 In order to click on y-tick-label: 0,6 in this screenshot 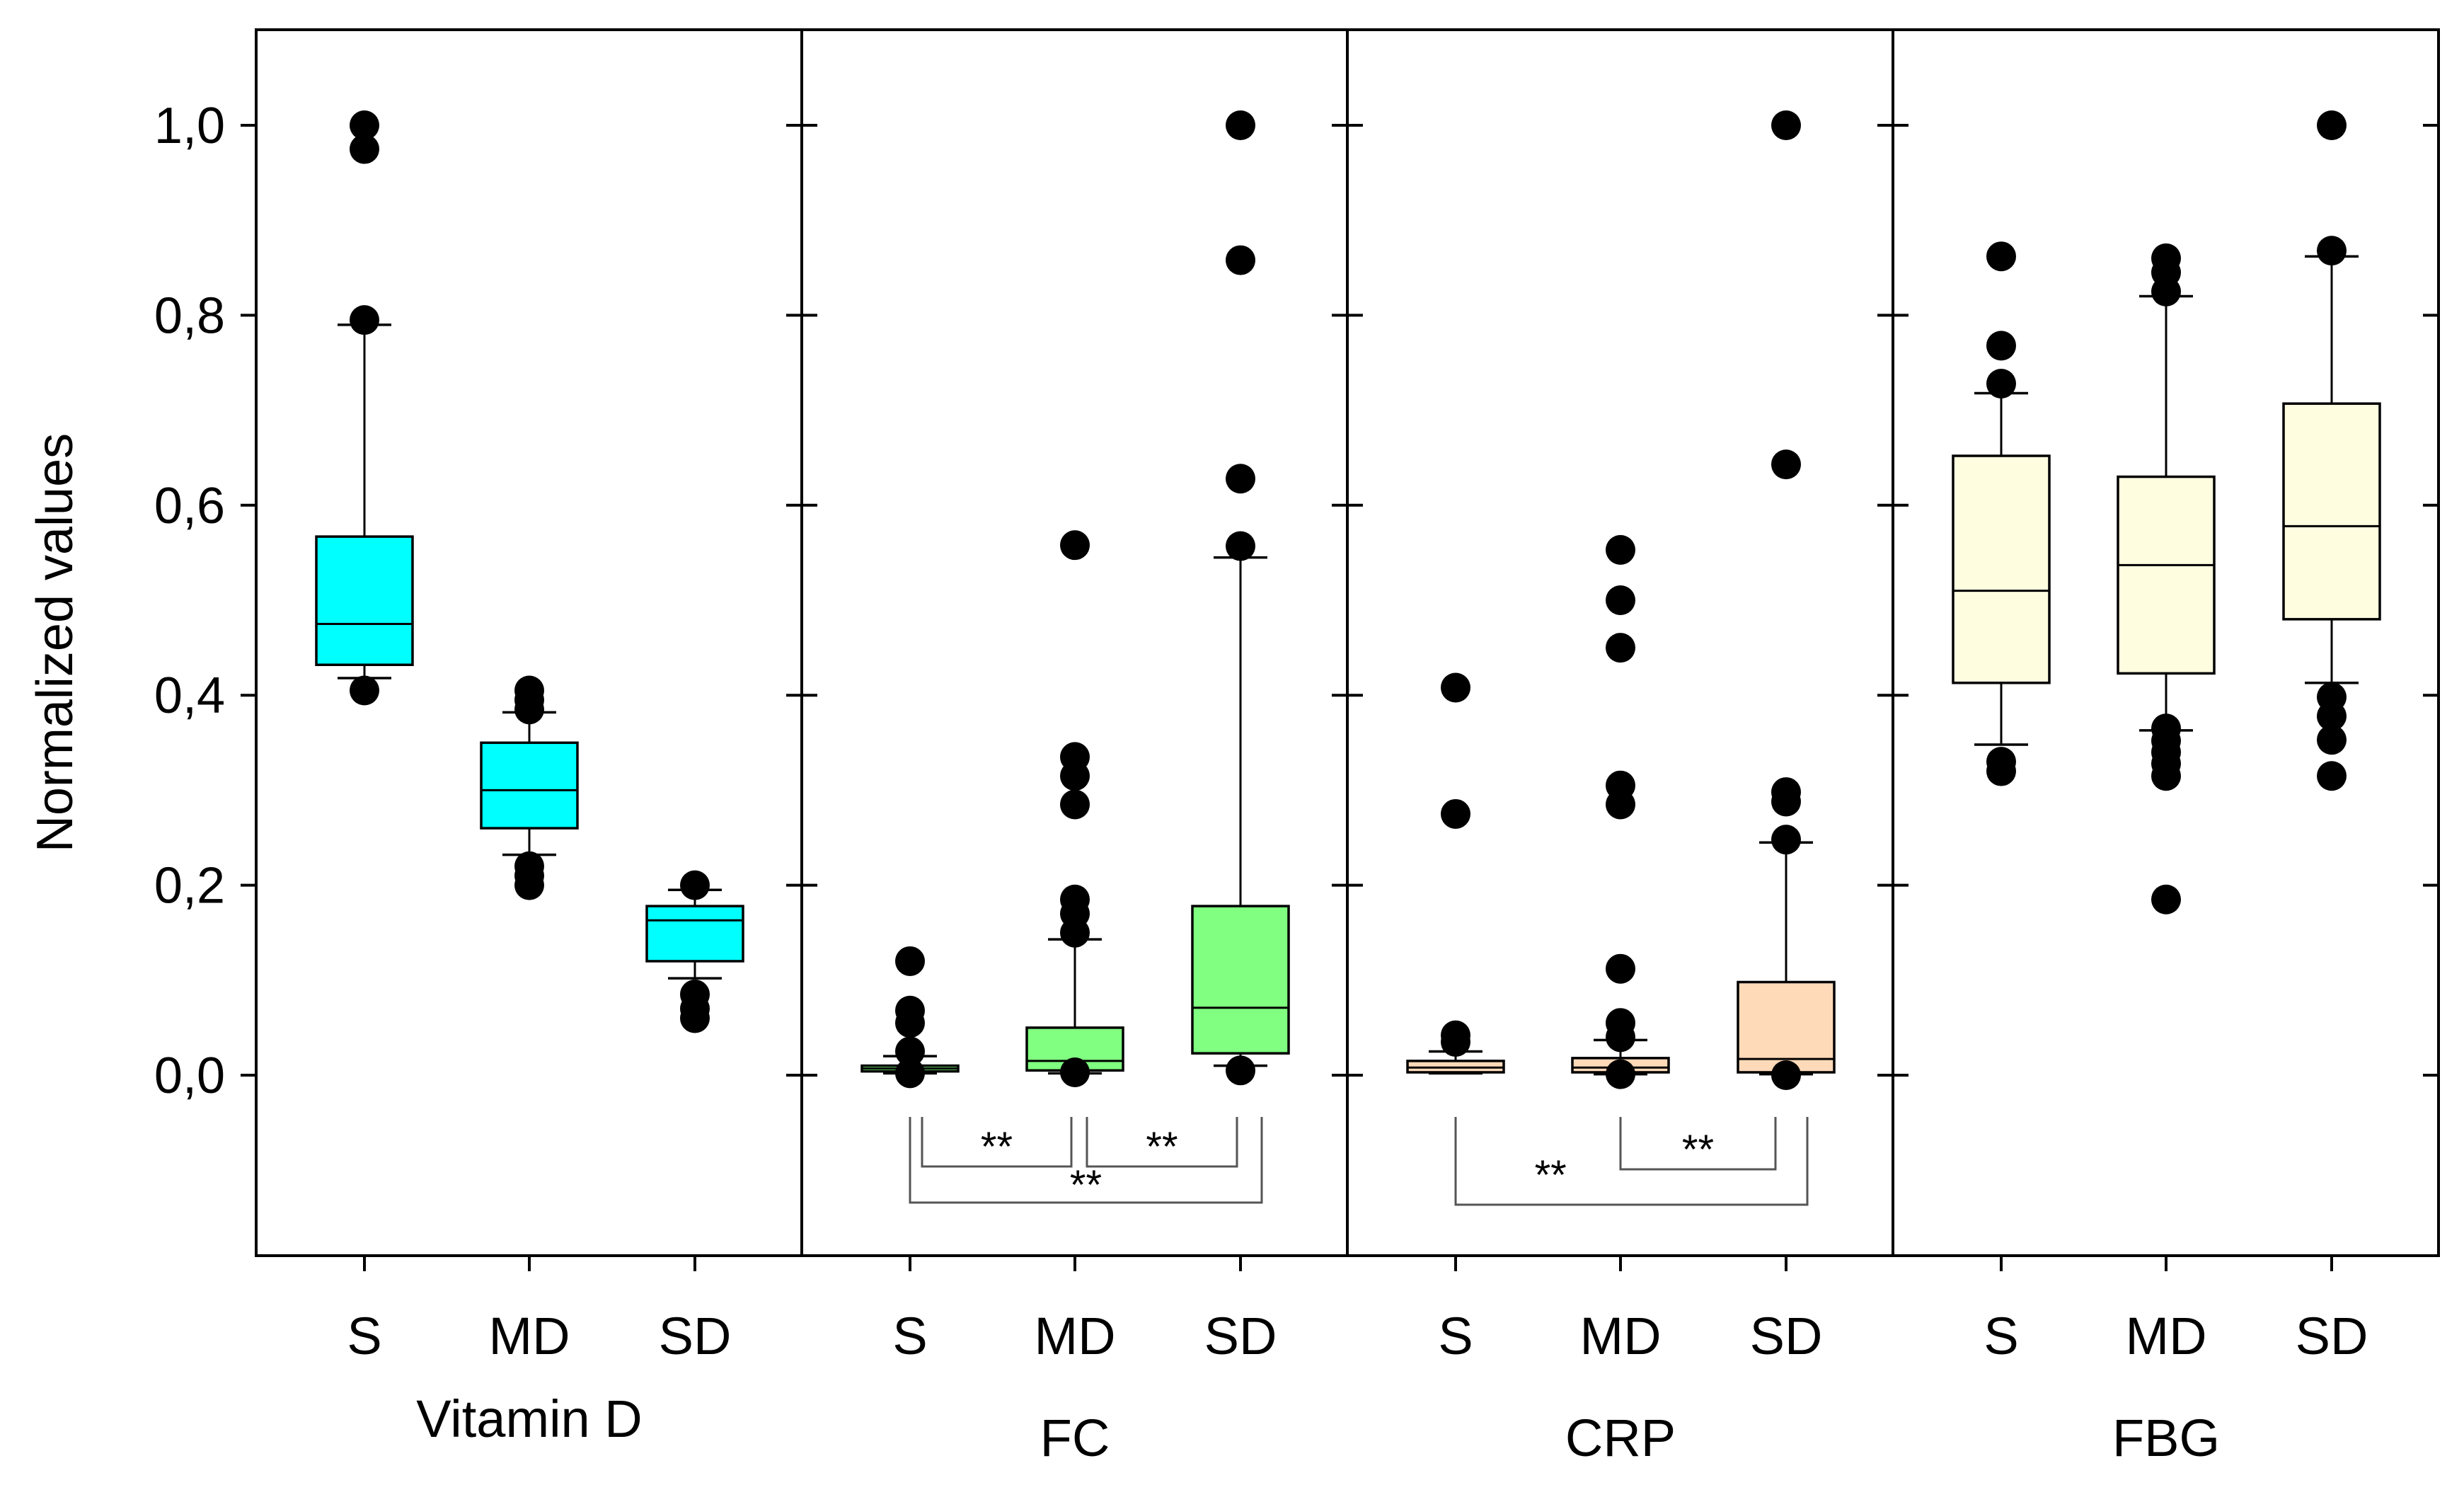, I will do `click(189, 506)`.